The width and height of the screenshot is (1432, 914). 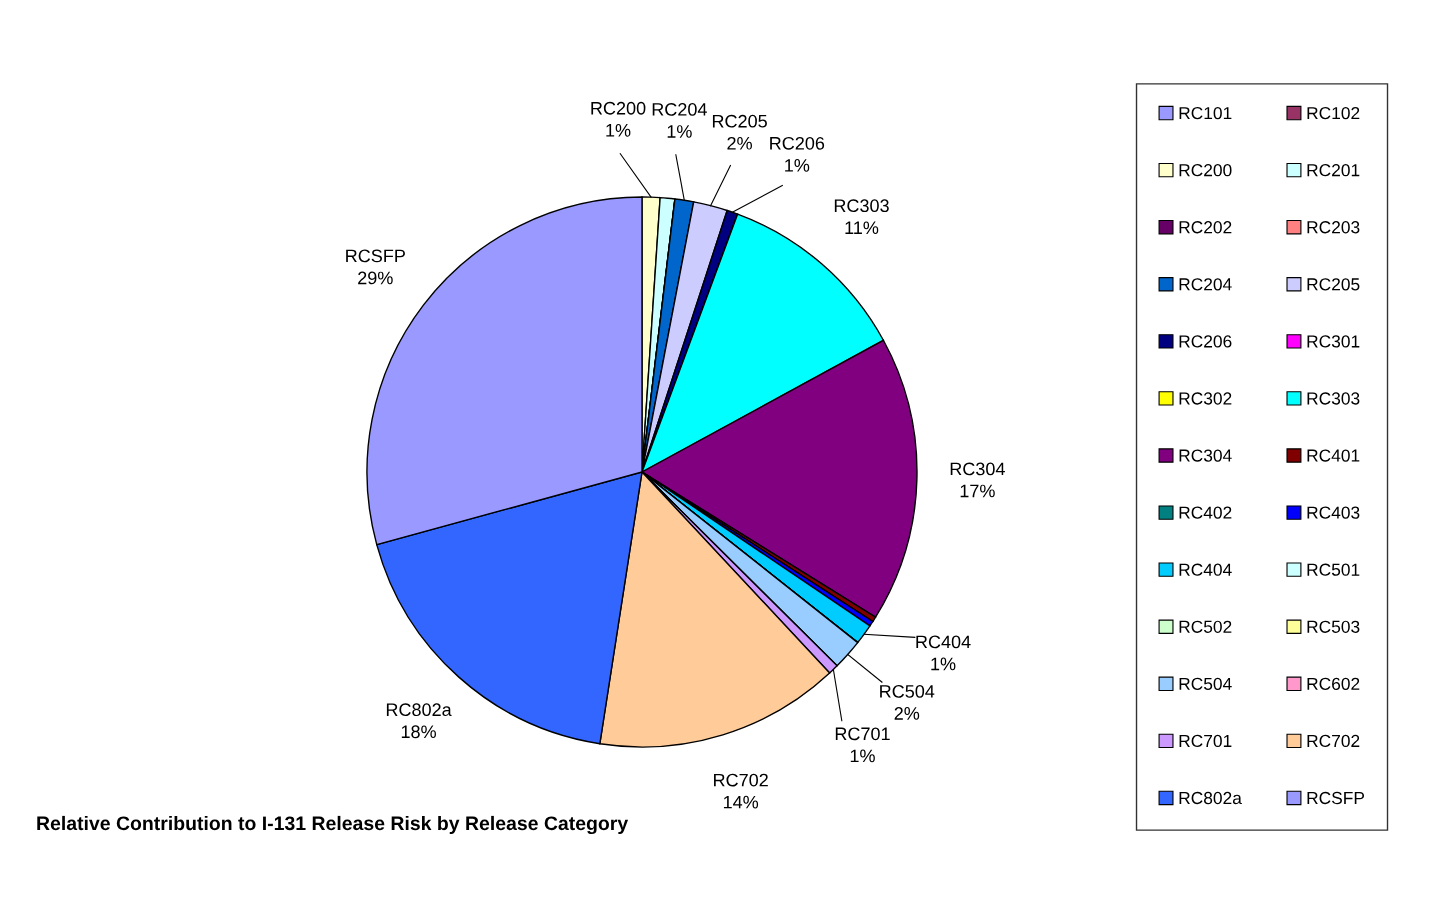 I want to click on legend-label: RC206, so click(x=1205, y=341).